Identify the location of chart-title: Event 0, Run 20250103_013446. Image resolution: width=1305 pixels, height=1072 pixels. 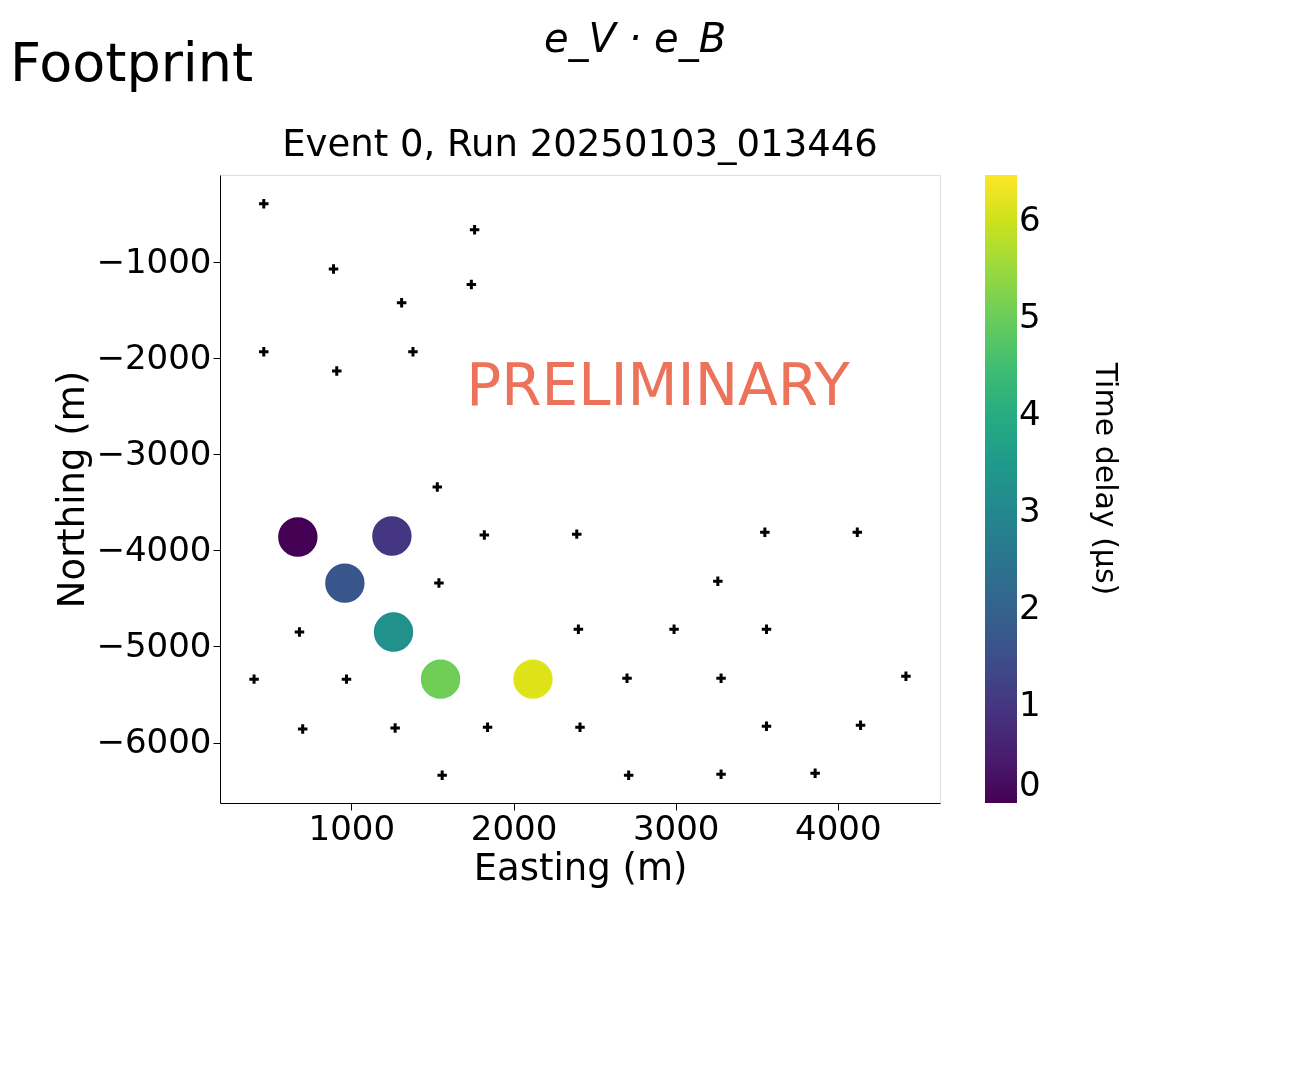
(580, 143).